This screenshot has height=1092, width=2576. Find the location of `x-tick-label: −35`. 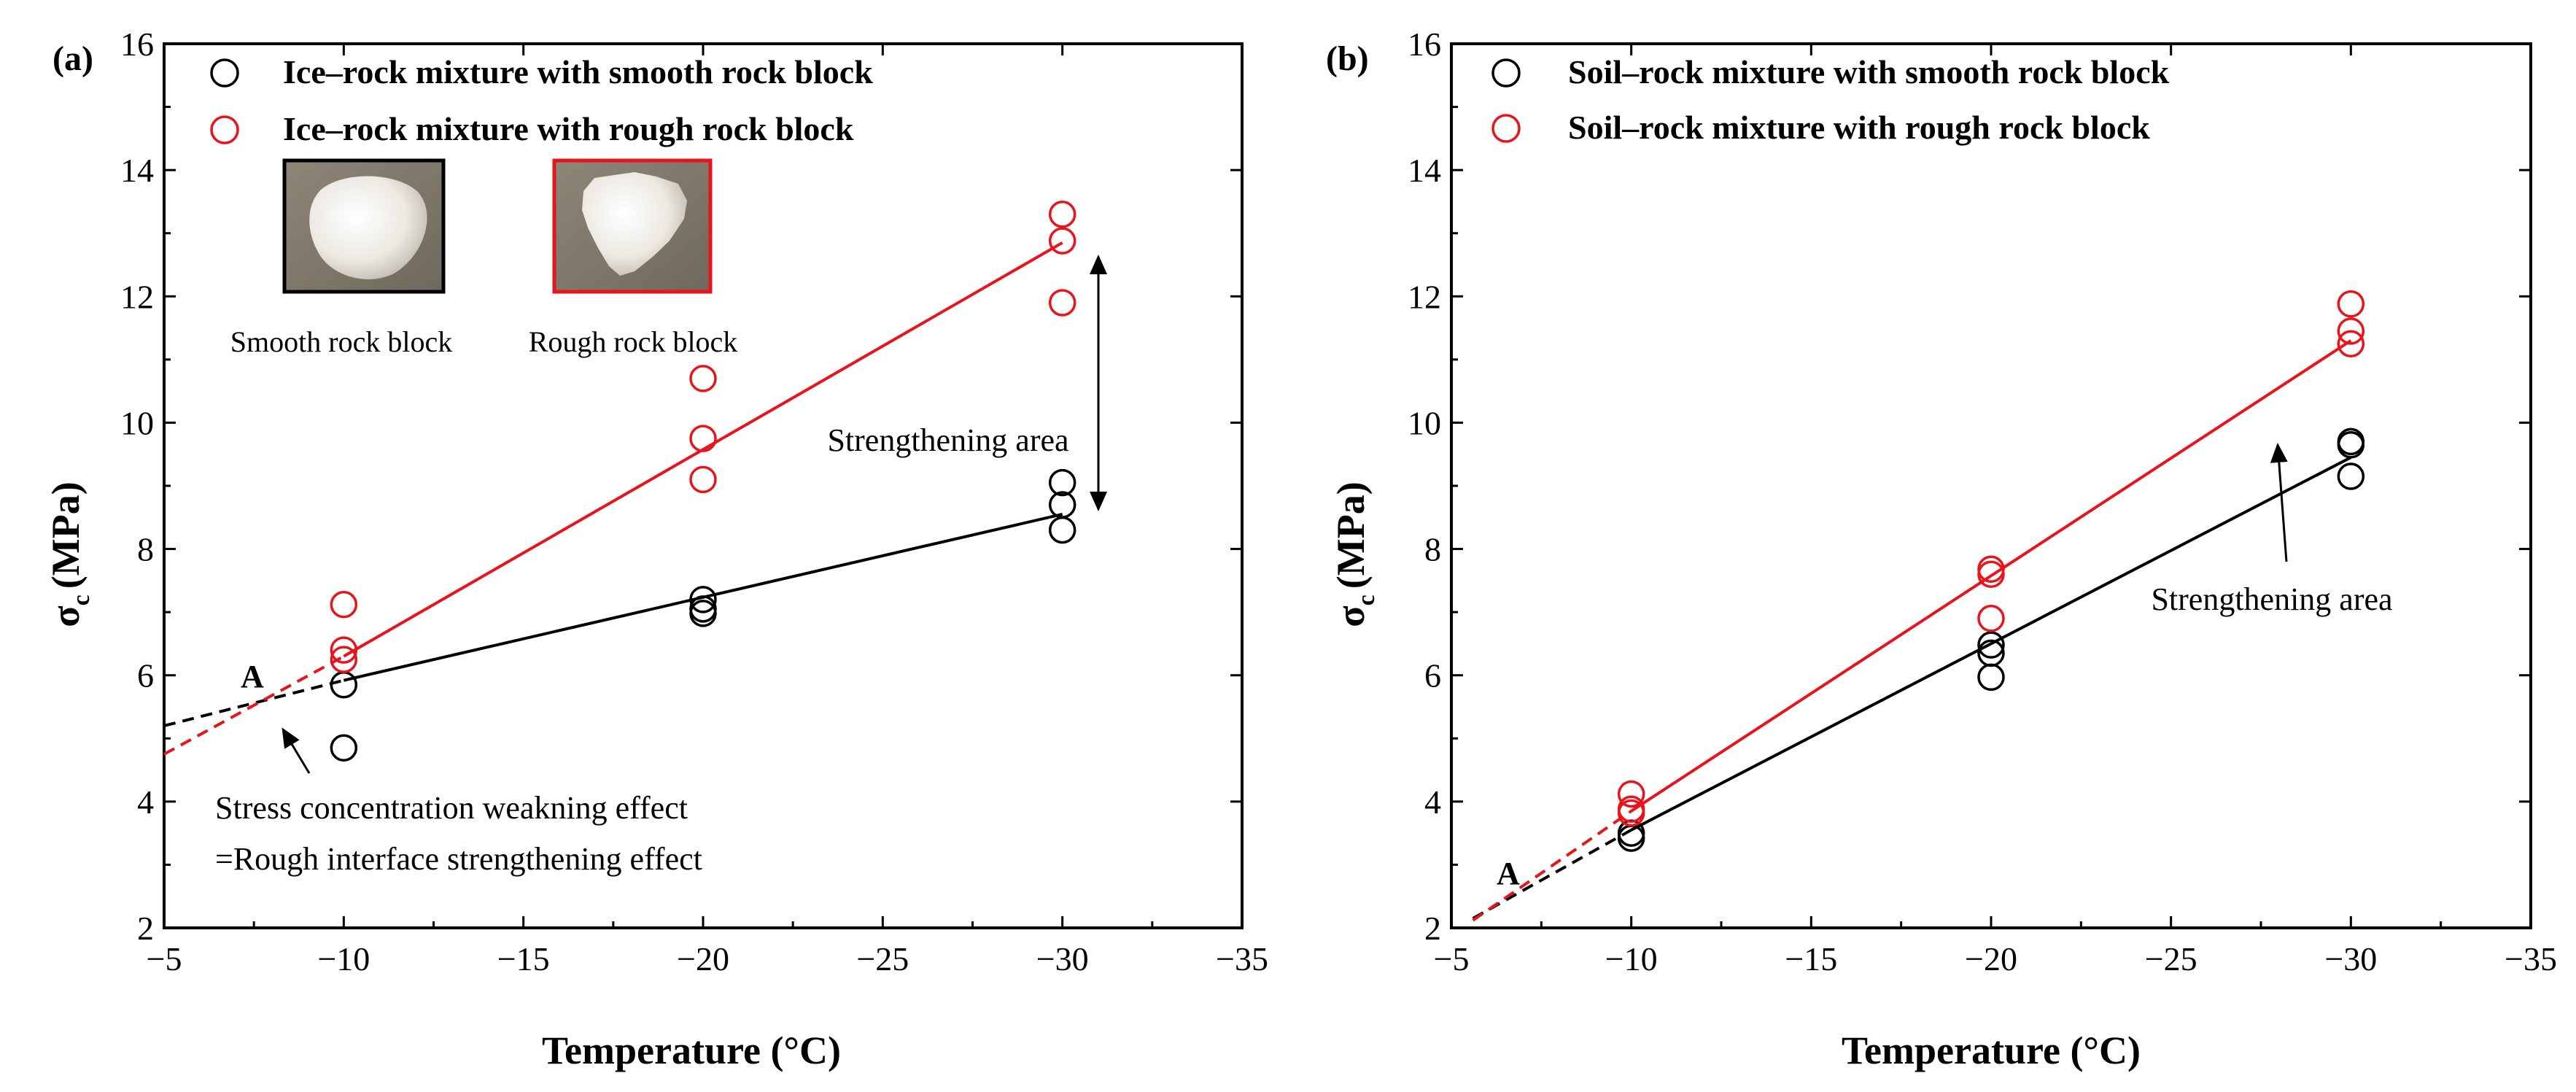

x-tick-label: −35 is located at coordinates (2531, 958).